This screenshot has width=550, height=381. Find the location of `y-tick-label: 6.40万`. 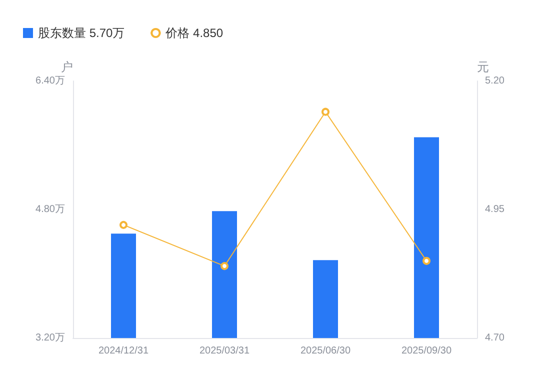

y-tick-label: 6.40万 is located at coordinates (50, 81).